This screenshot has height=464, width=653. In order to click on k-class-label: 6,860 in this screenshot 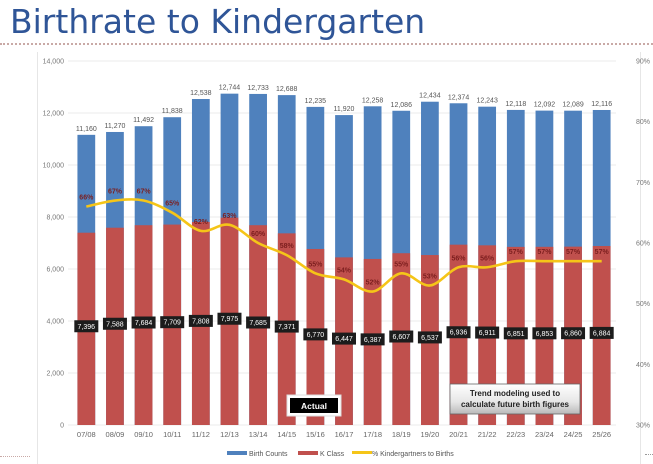, I will do `click(573, 334)`.